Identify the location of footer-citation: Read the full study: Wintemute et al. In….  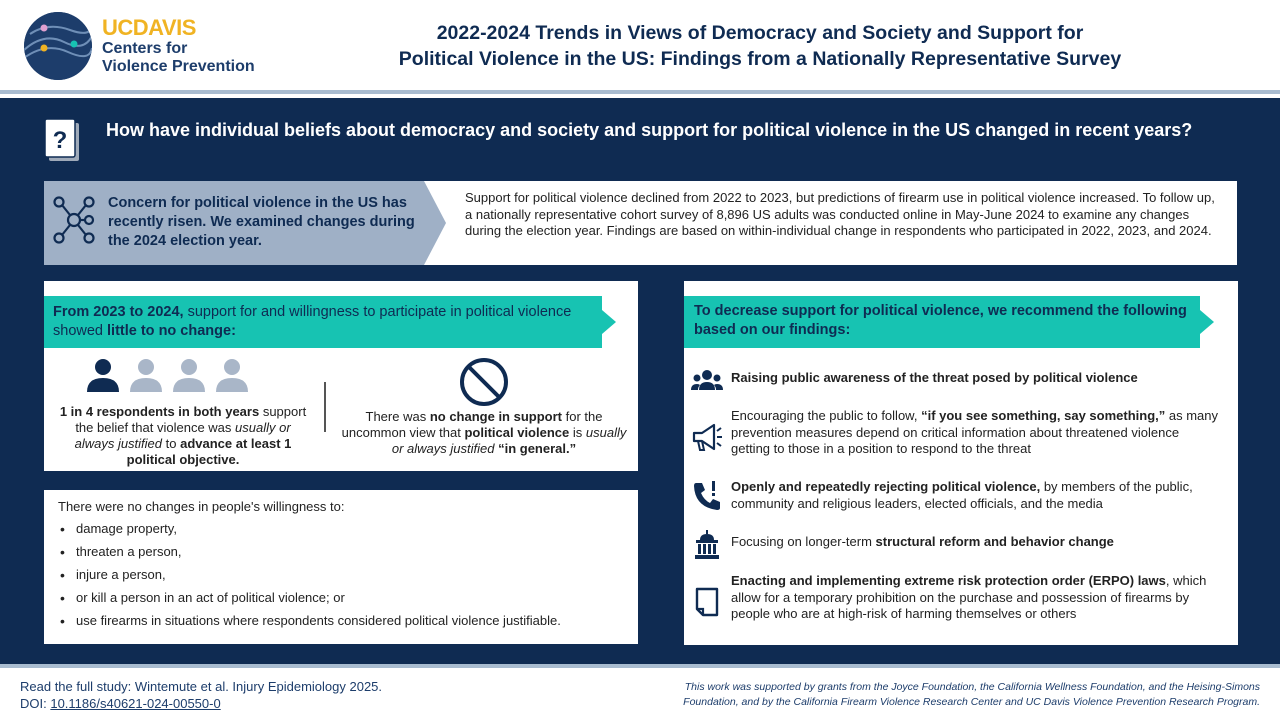
(201, 695).